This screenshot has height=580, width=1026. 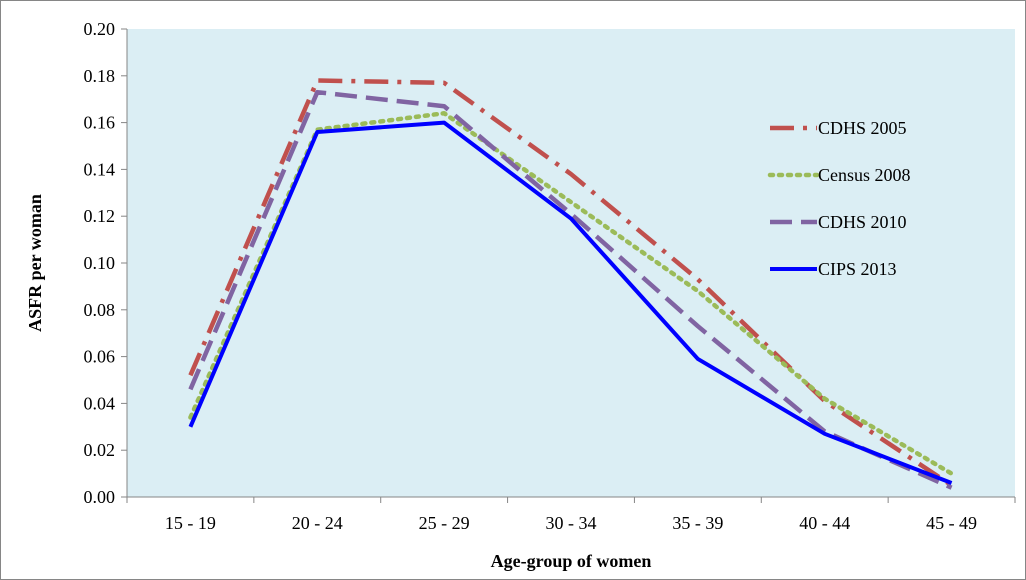 I want to click on legend: CDHS 2005 Census 2008 CDHS 2010 CIPS 2013, so click(x=839, y=198).